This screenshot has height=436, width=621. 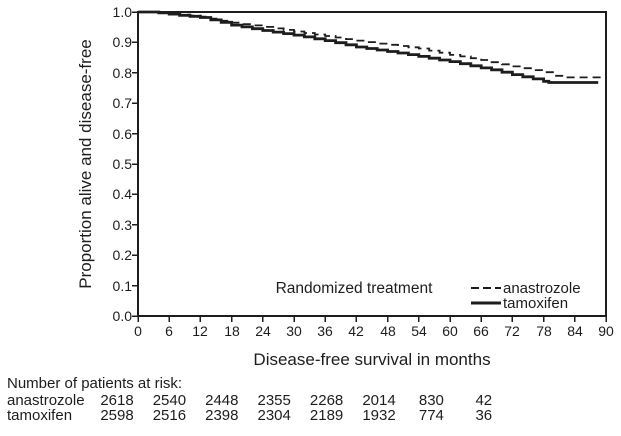 I want to click on series-tamoxifen-curve, so click(x=368, y=47).